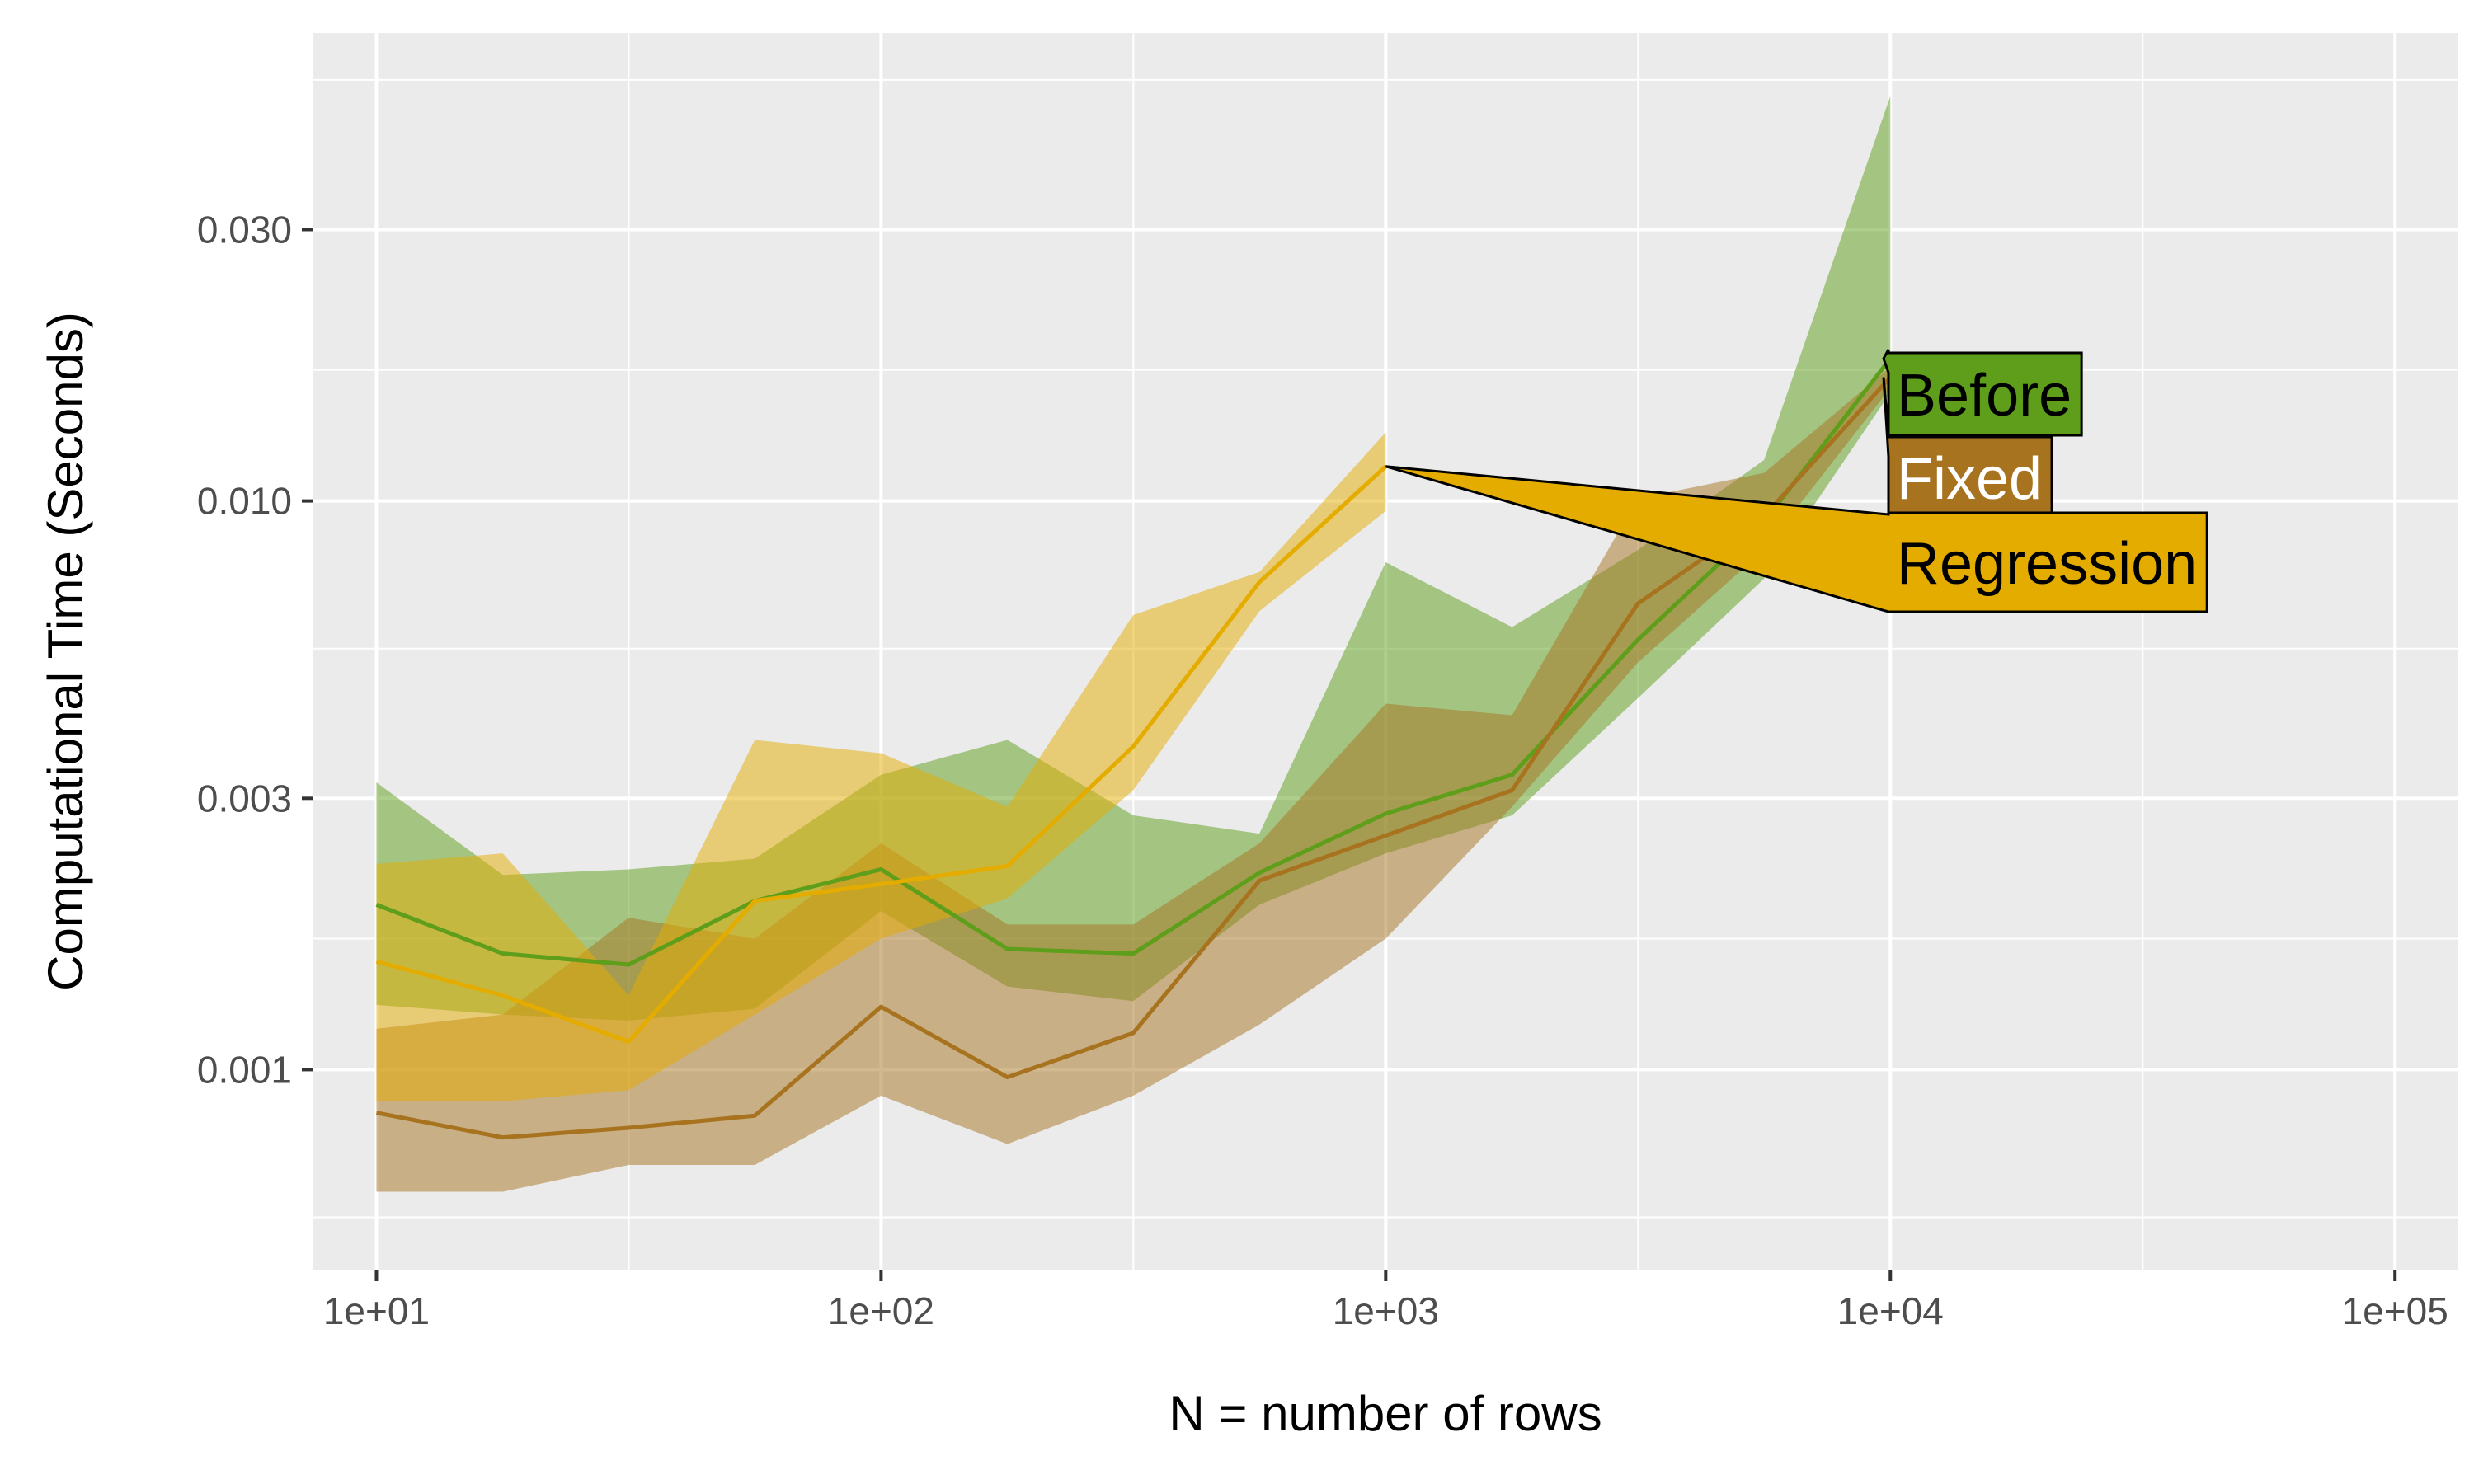 This screenshot has height=1484, width=2474. I want to click on before-label-box, so click(1982, 393).